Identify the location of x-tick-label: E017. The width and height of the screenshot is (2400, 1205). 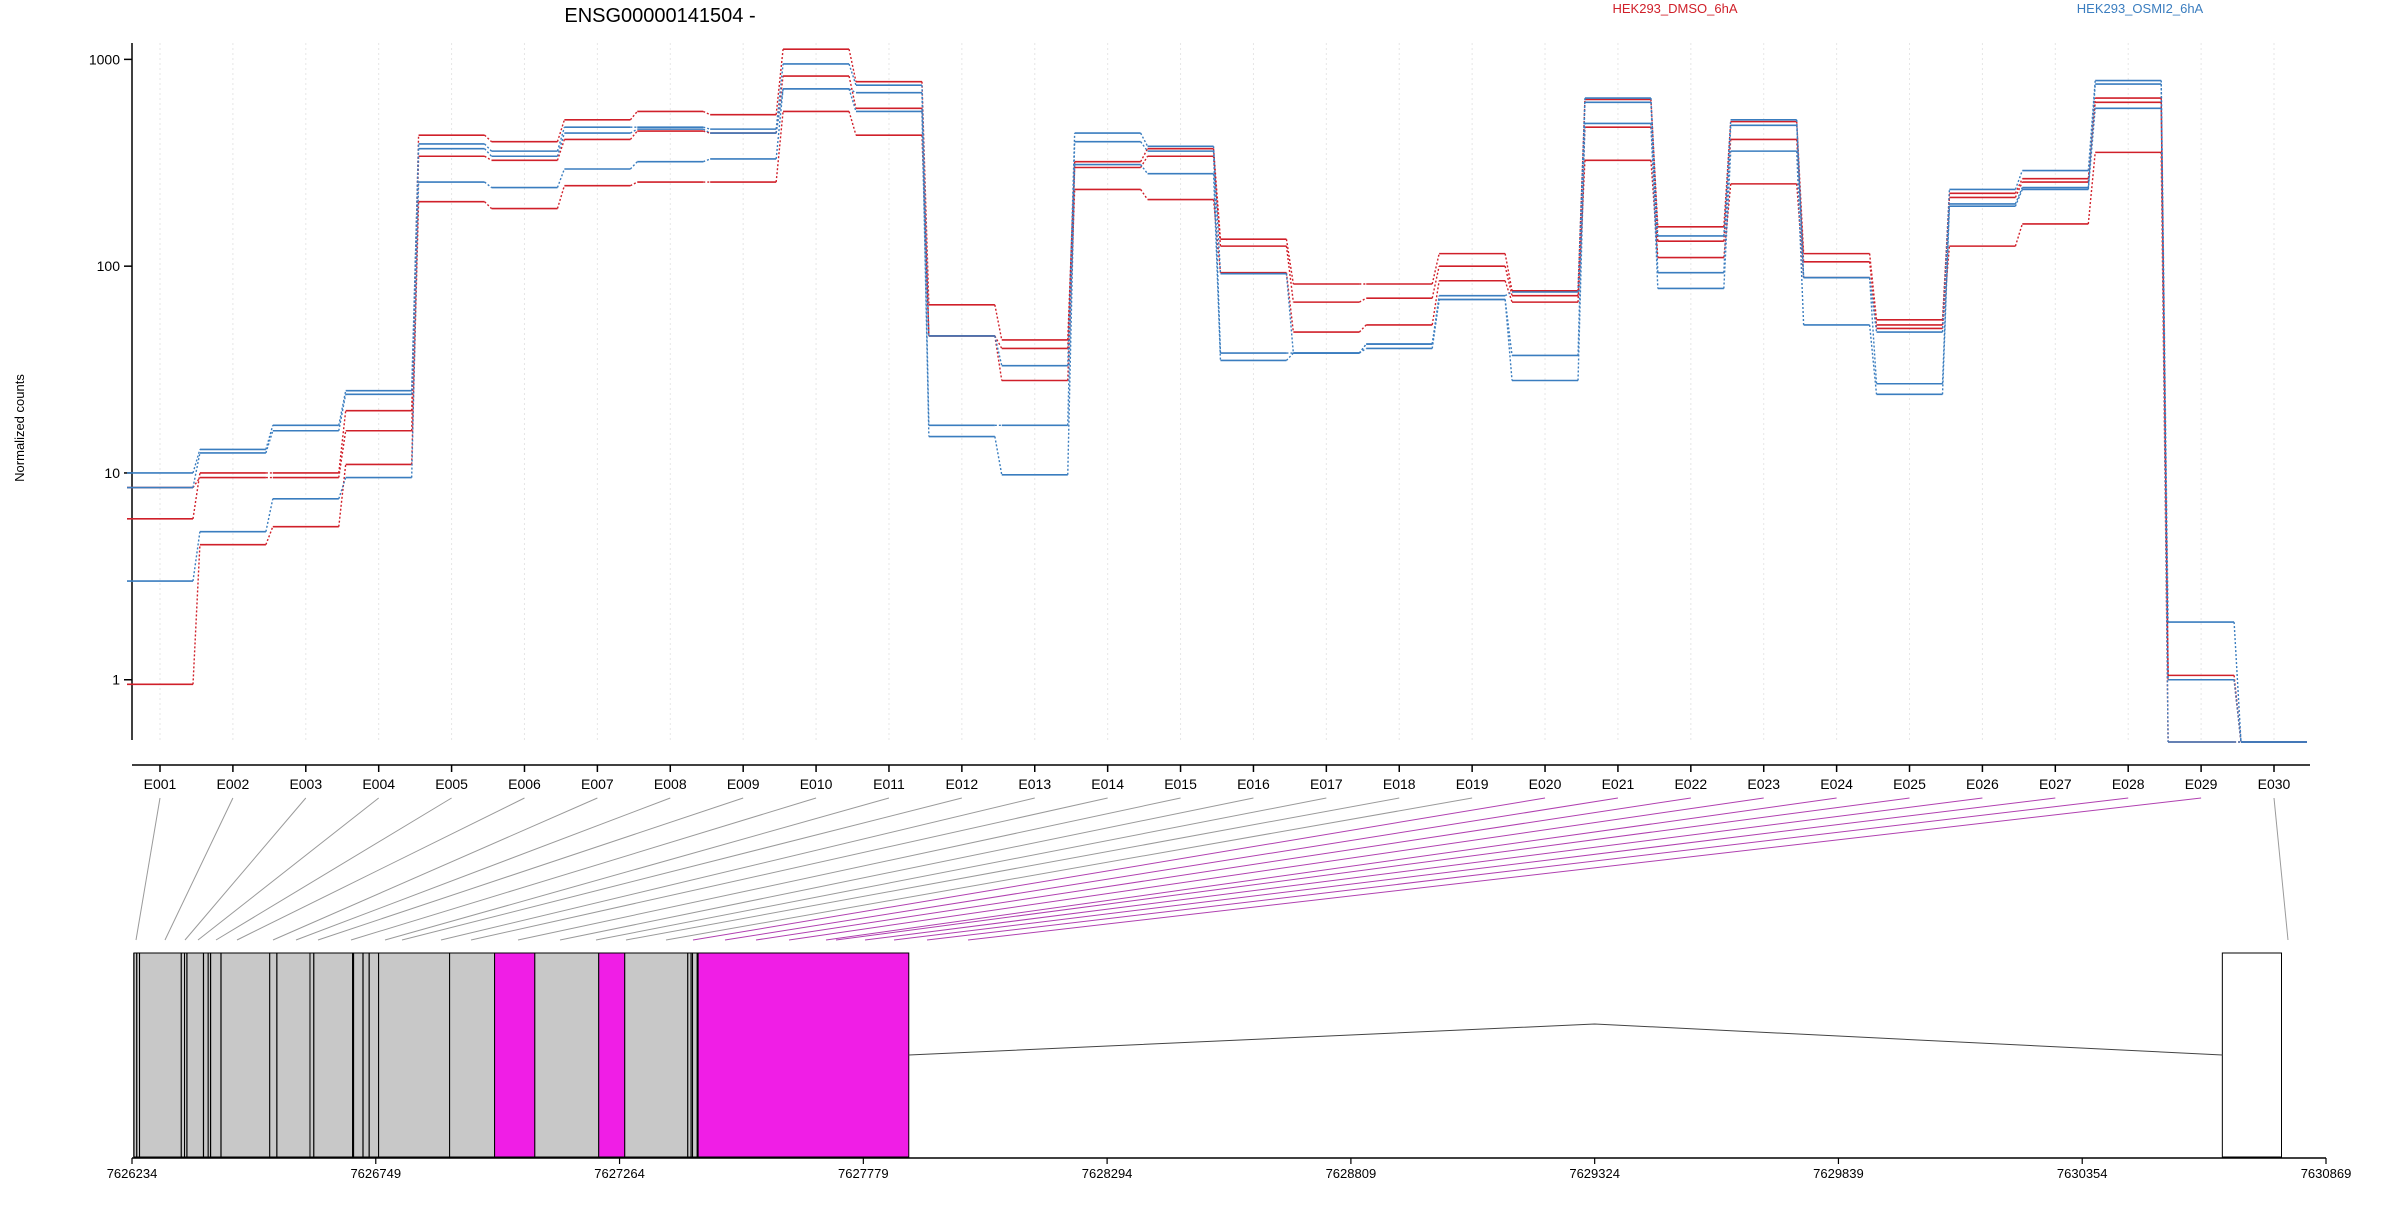
(1326, 784).